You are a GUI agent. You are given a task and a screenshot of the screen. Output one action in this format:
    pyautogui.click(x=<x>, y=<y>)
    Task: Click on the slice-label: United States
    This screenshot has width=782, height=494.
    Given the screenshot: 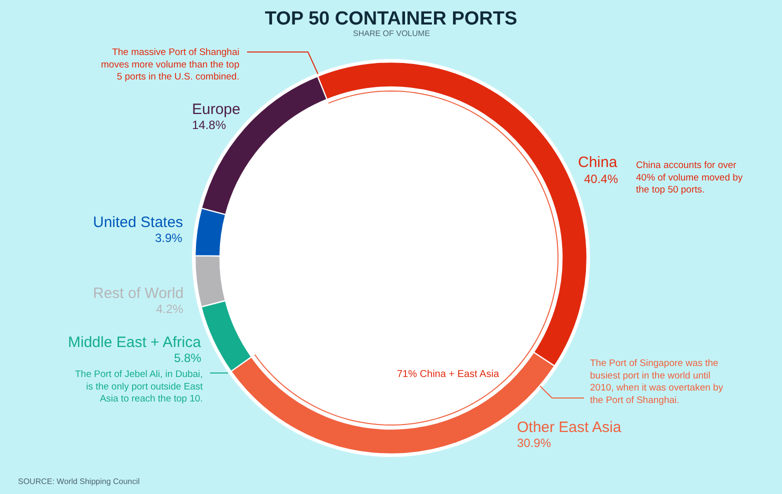 What is the action you would take?
    pyautogui.click(x=138, y=222)
    